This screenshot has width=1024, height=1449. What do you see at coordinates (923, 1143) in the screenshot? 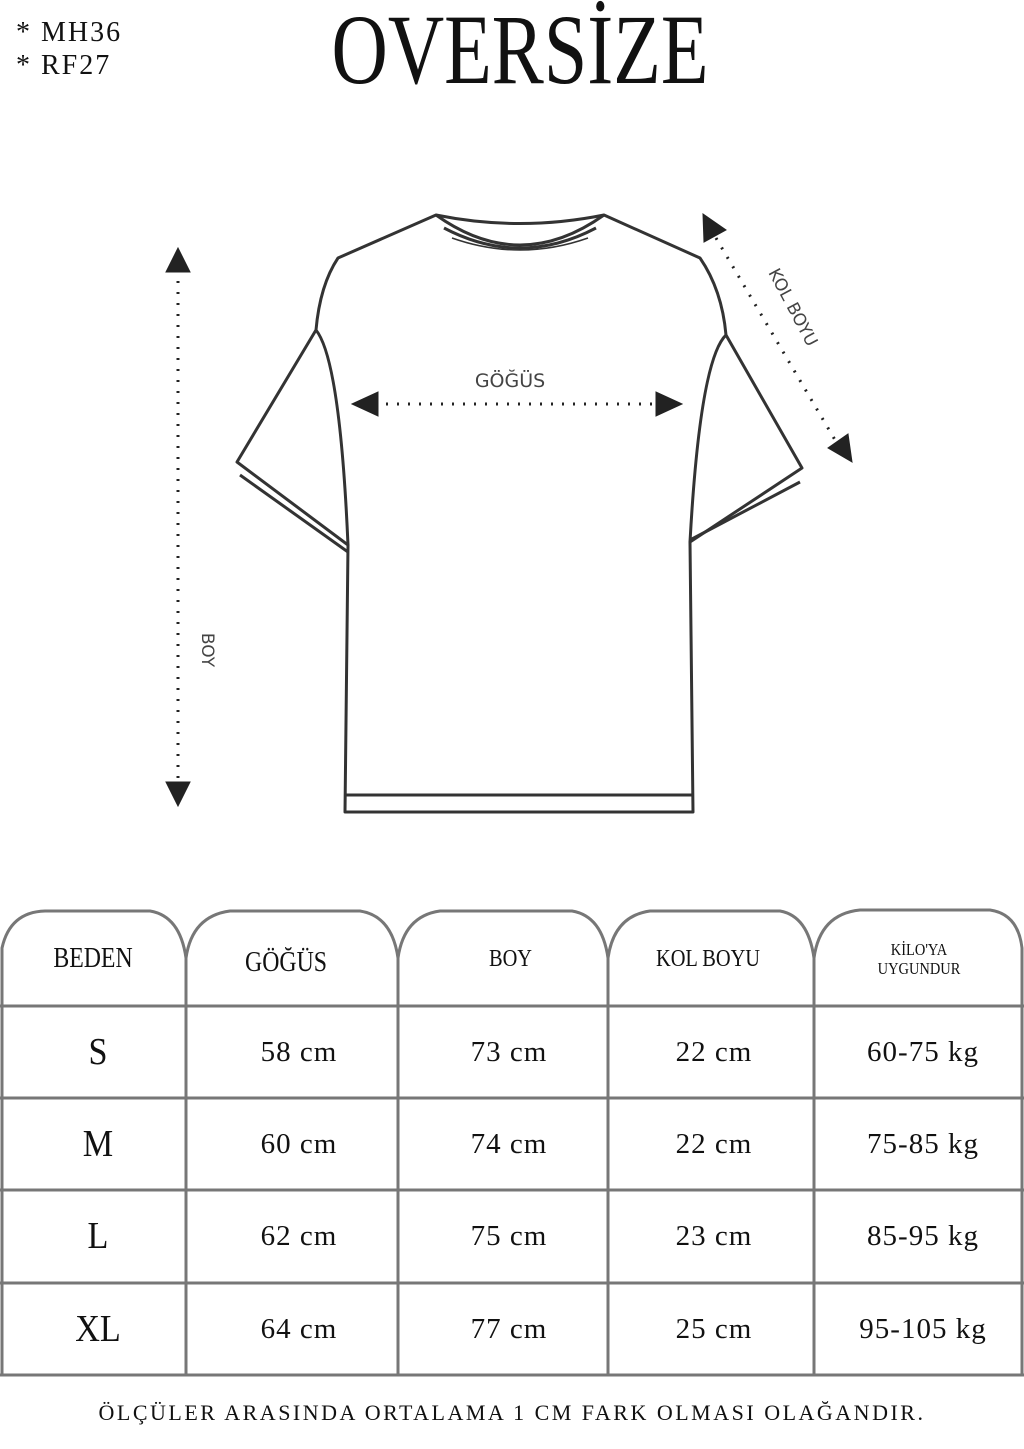
I see `cell-weight: 75-85 kg` at bounding box center [923, 1143].